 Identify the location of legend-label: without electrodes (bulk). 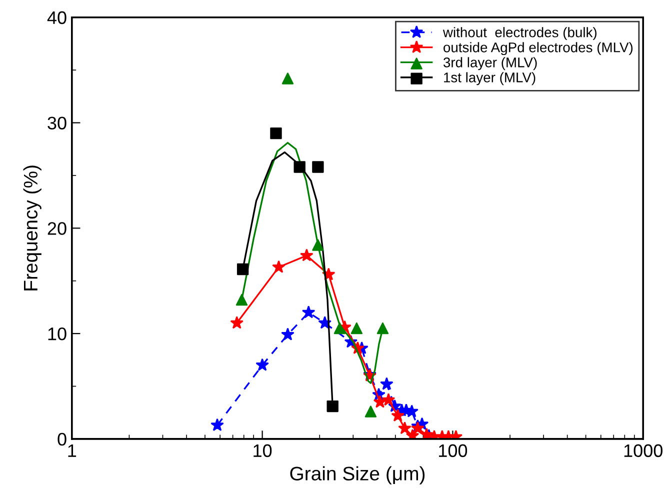
(519, 33).